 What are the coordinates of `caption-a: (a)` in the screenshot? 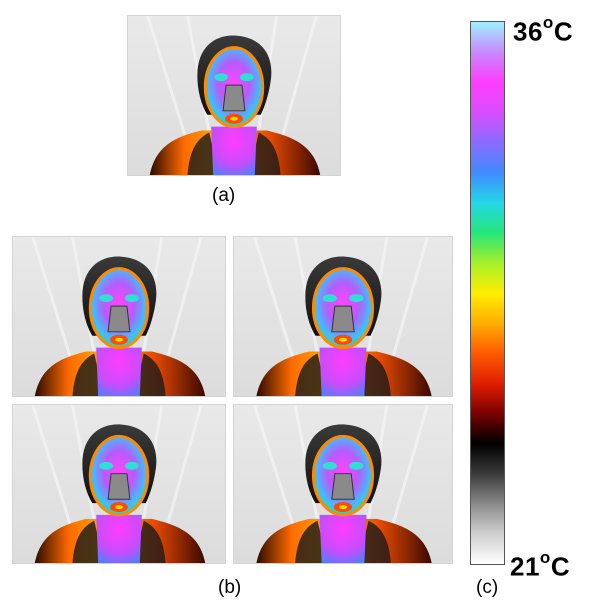 It's located at (224, 195).